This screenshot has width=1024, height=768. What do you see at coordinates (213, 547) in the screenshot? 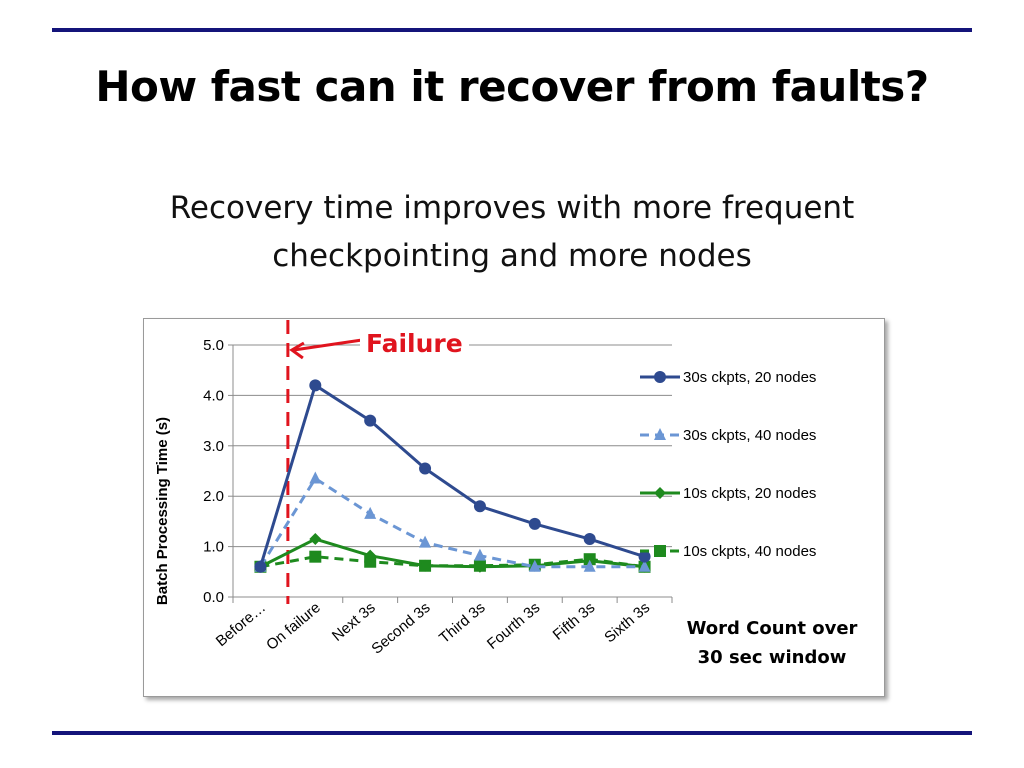
I see `y-tick-label: 1.0` at bounding box center [213, 547].